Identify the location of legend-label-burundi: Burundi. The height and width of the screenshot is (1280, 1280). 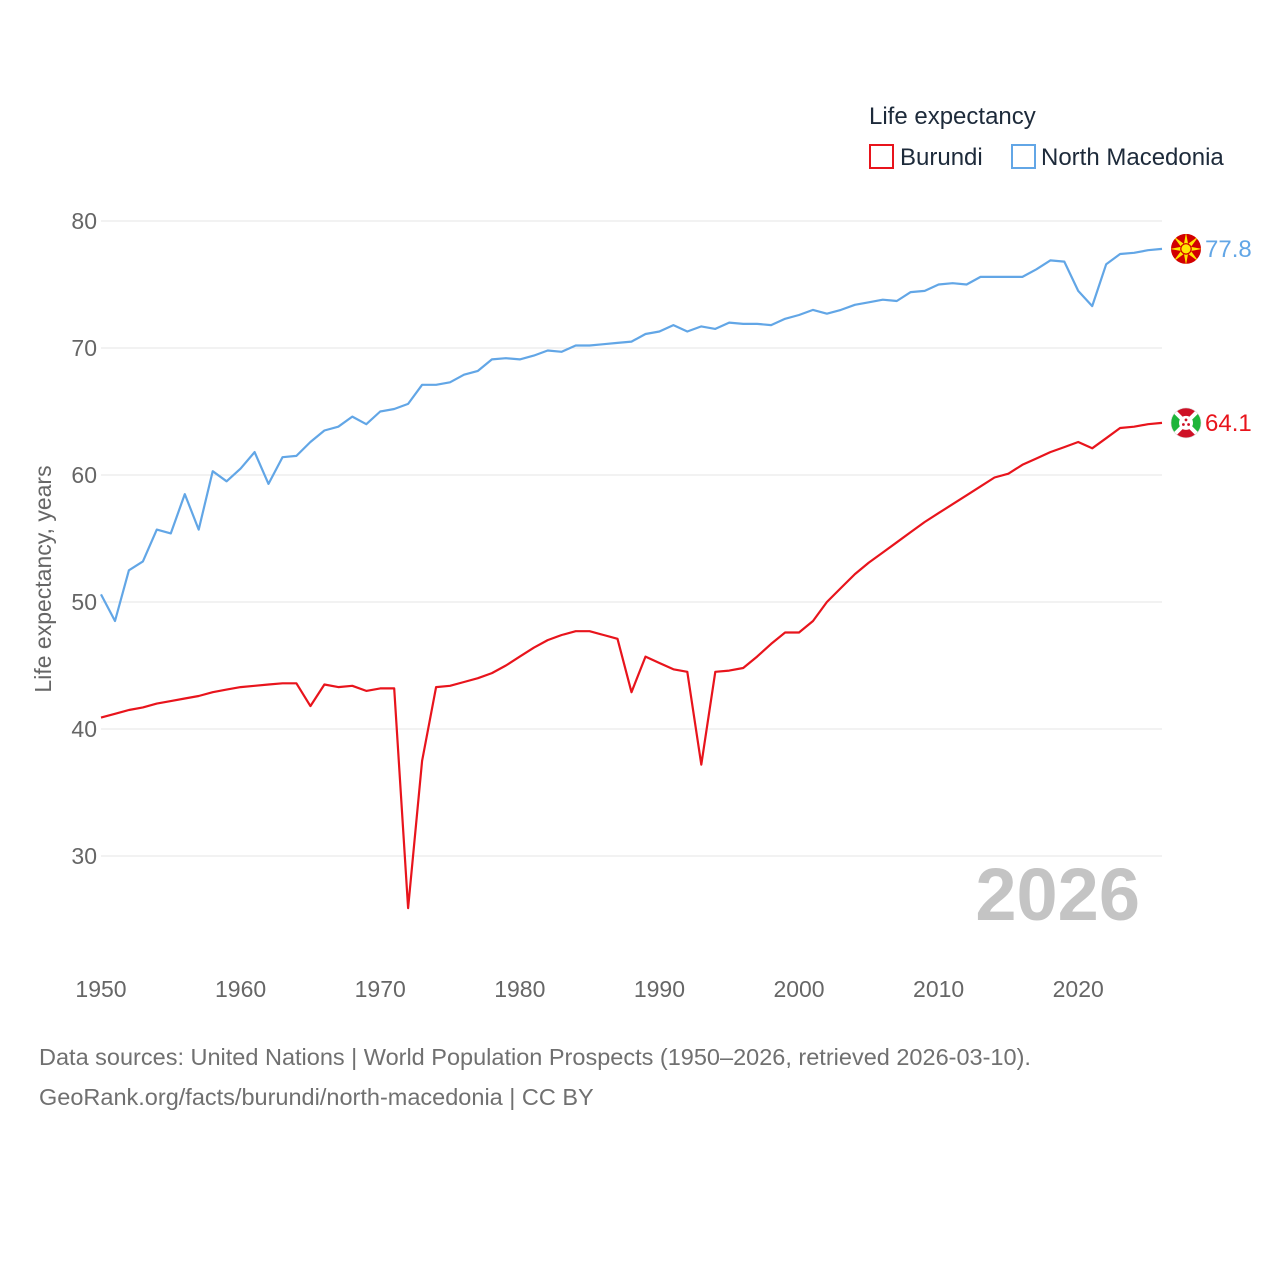
(941, 157).